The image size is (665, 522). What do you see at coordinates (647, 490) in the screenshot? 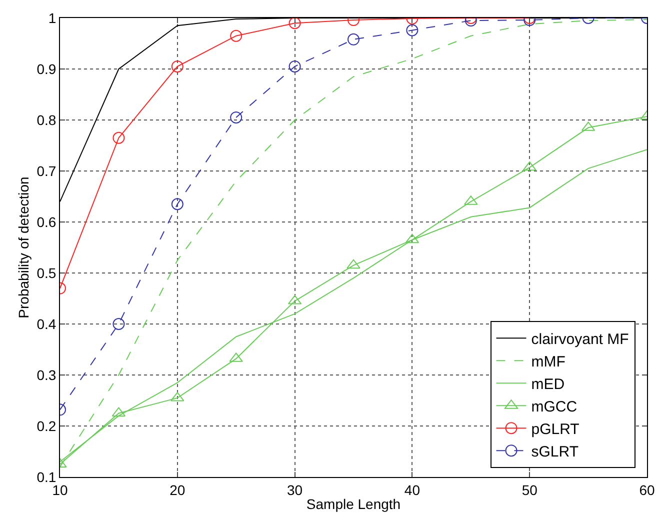
I see `x-tick-label: 60` at bounding box center [647, 490].